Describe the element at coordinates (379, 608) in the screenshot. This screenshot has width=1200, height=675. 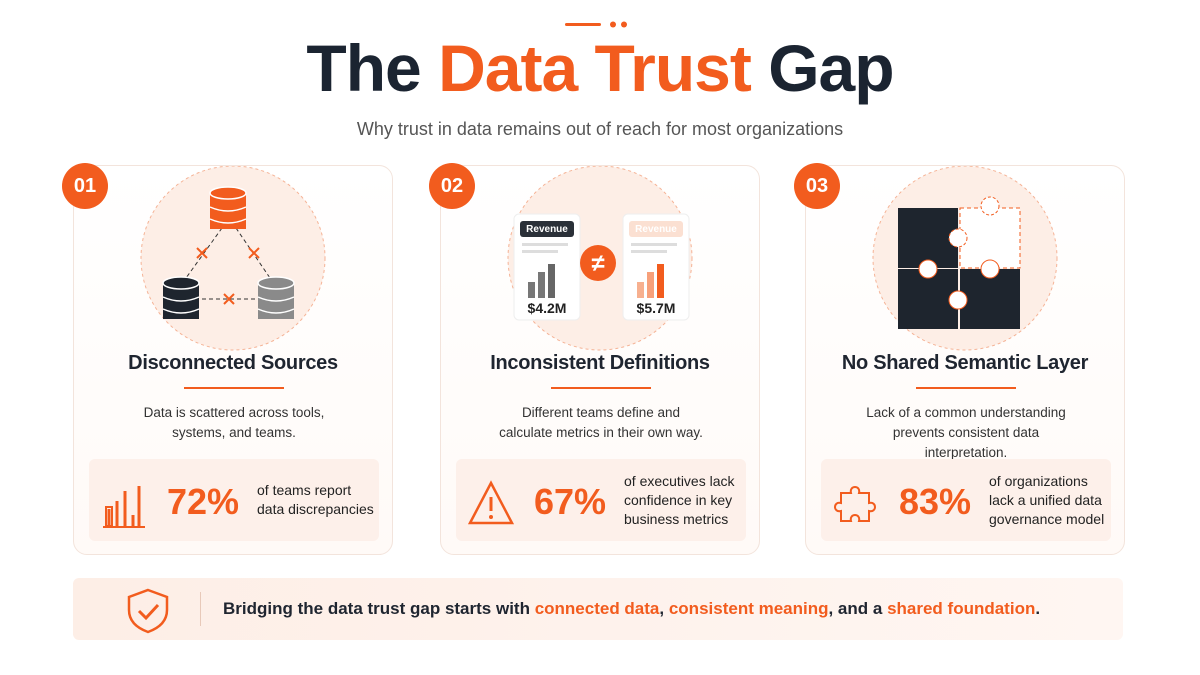
I see `footer-text-part: Bridging the data trust gap starts with` at that location.